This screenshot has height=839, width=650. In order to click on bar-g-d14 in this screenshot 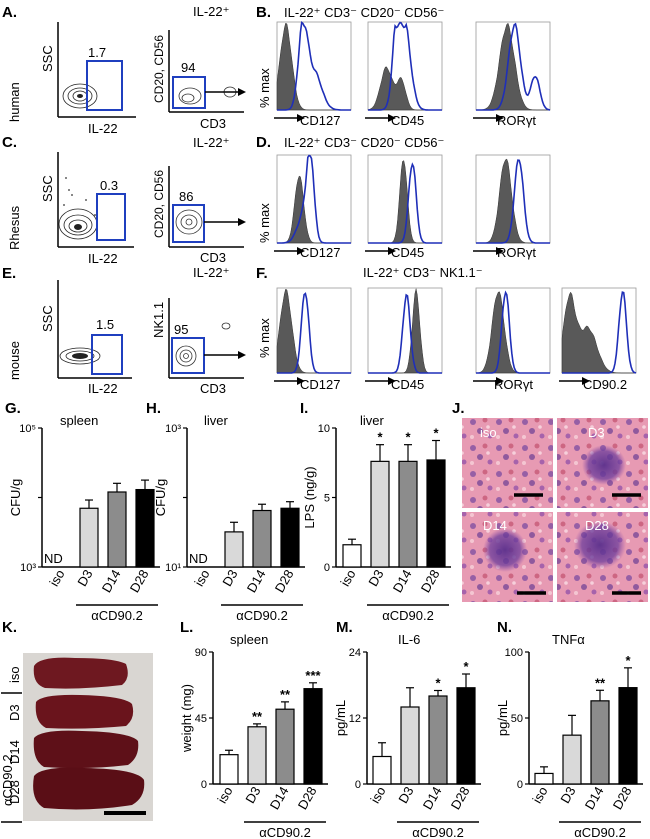, I will do `click(117, 529)`.